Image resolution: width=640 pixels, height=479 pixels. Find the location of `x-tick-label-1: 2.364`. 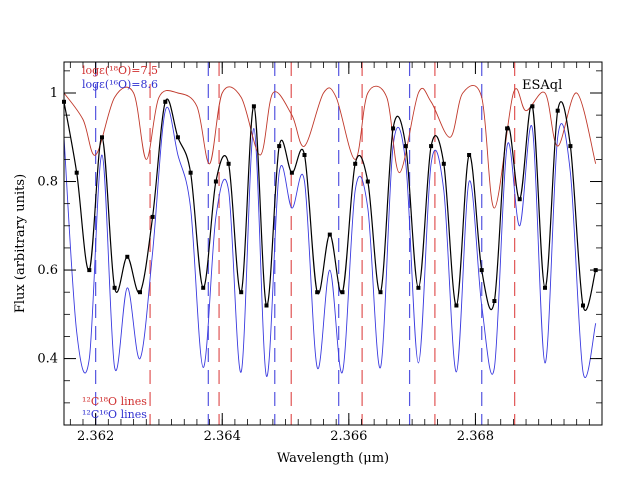

x-tick-label-1: 2.364 is located at coordinates (222, 436).